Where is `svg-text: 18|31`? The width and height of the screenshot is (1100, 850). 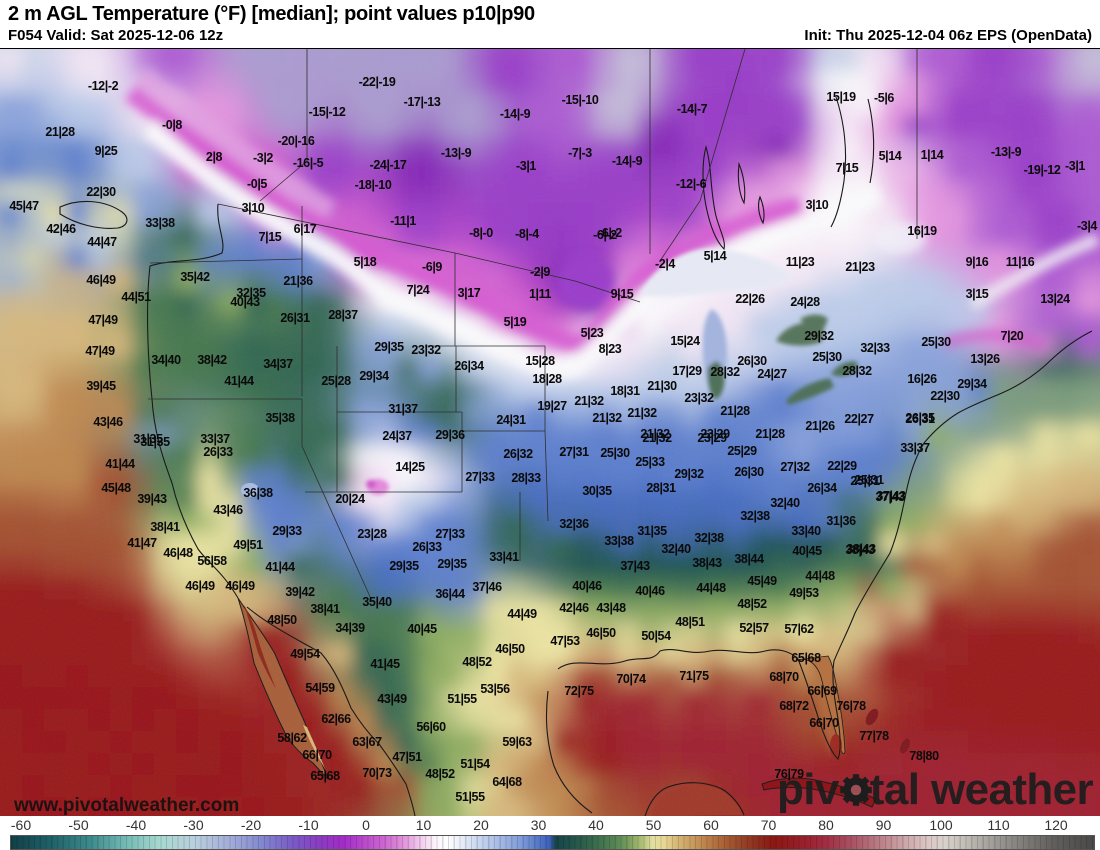 svg-text: 18|31 is located at coordinates (625, 391).